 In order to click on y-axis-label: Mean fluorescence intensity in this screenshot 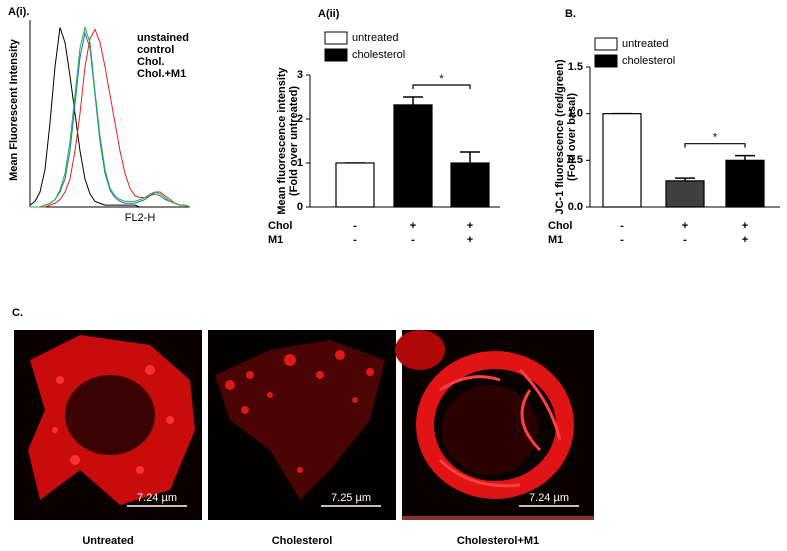, I will do `click(282, 140)`.